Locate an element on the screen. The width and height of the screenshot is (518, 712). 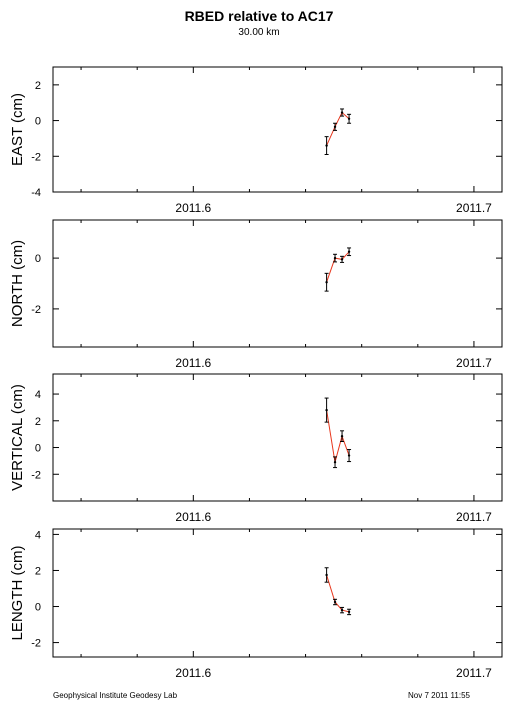
y-axis-label: EAST (cm) is located at coordinates (17, 129).